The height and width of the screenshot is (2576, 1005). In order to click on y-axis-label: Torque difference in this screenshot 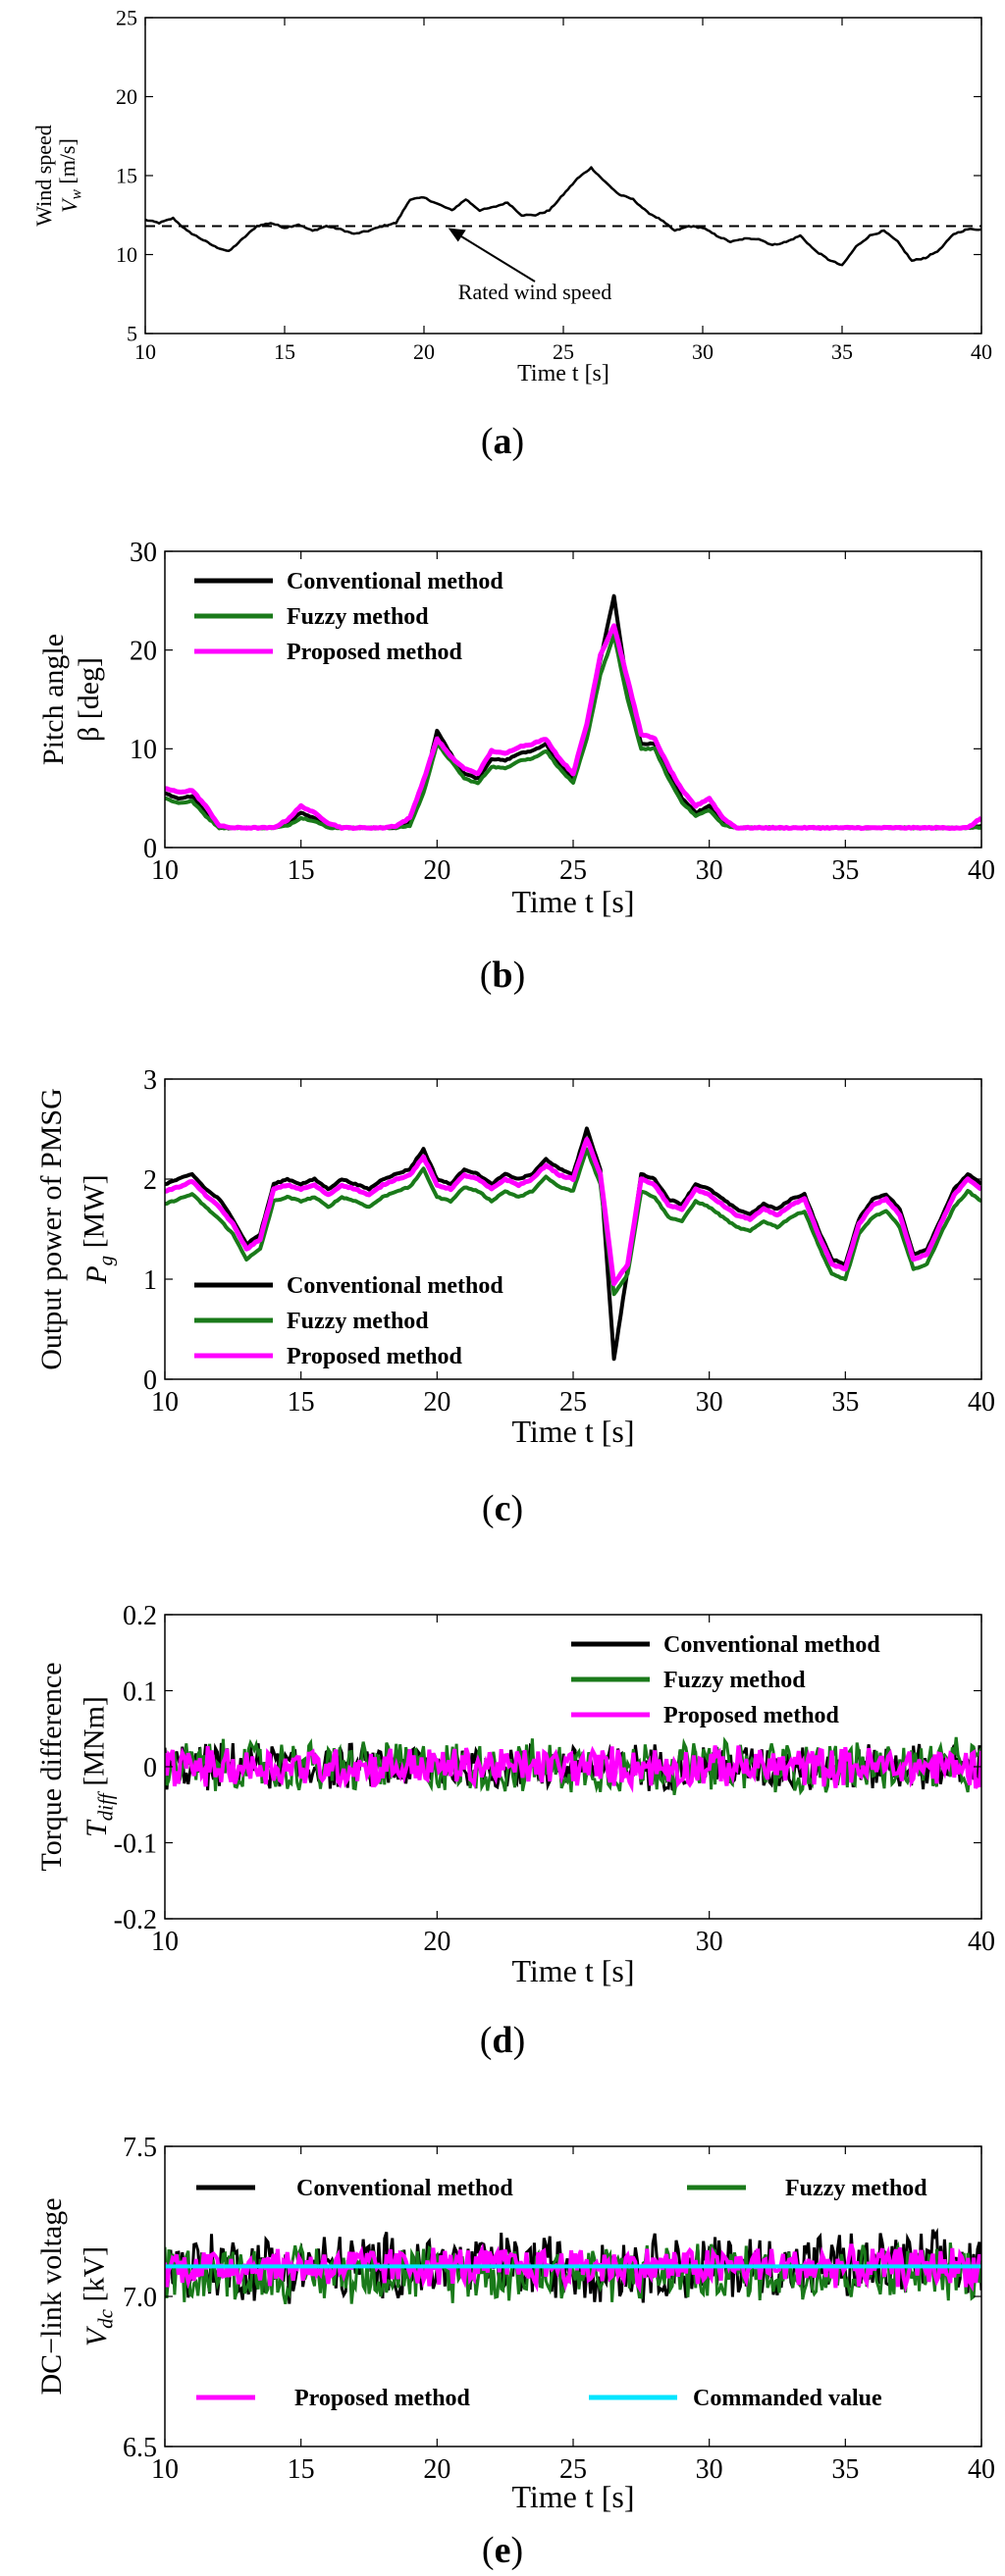, I will do `click(51, 1766)`.